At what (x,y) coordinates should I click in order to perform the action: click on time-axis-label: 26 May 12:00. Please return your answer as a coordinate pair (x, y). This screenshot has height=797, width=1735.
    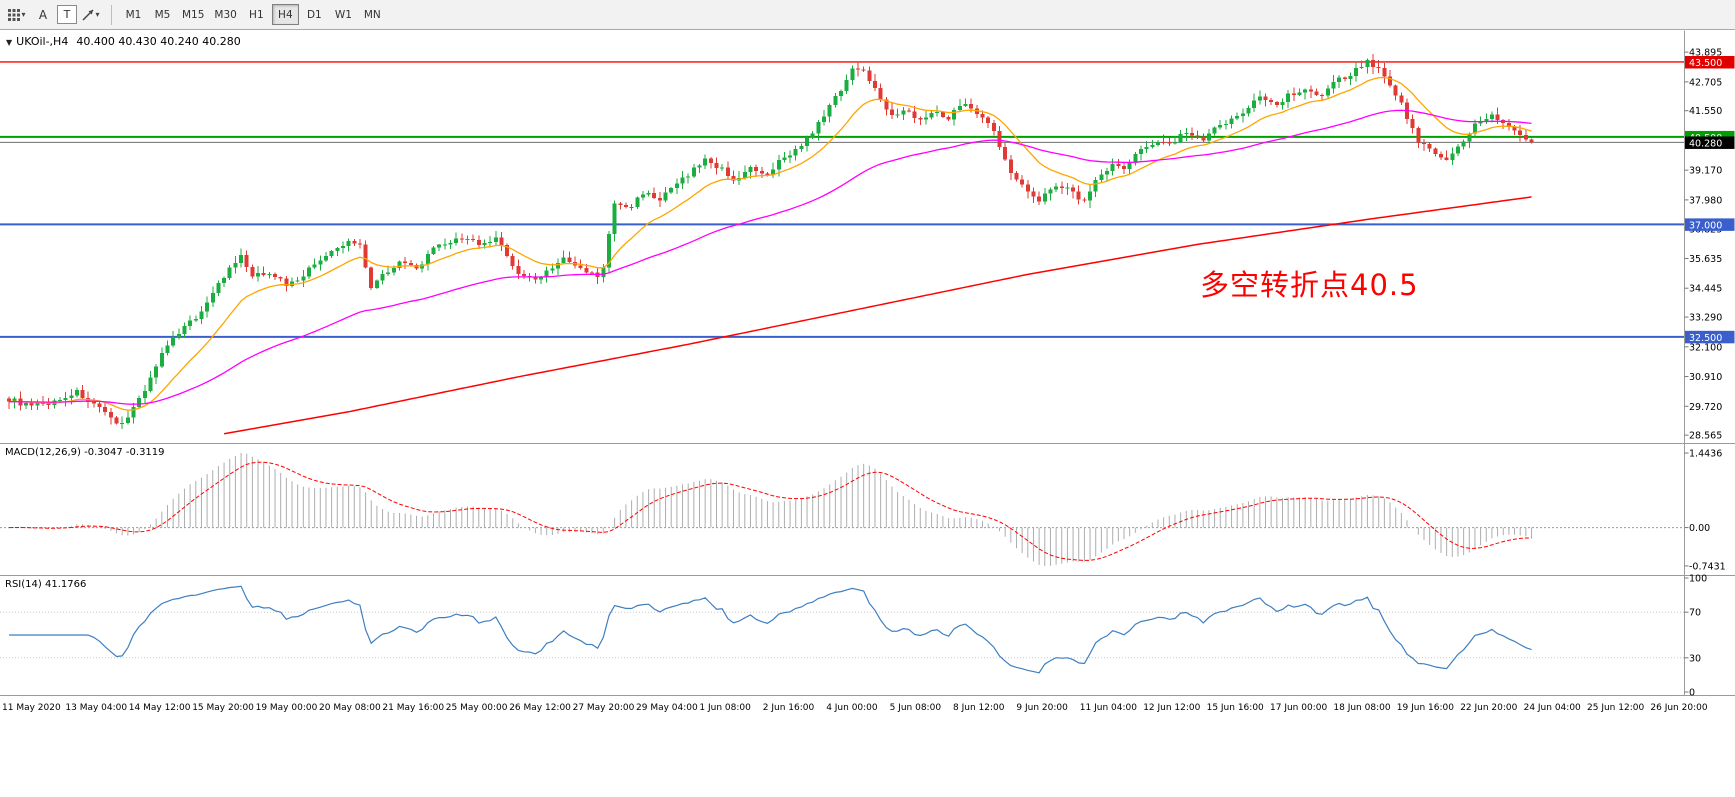
    Looking at the image, I should click on (540, 708).